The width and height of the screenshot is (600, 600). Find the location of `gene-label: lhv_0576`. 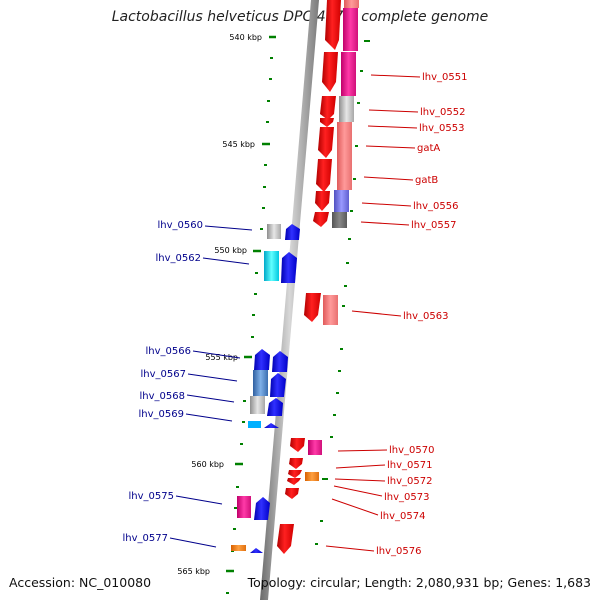

gene-label: lhv_0576 is located at coordinates (398, 551).